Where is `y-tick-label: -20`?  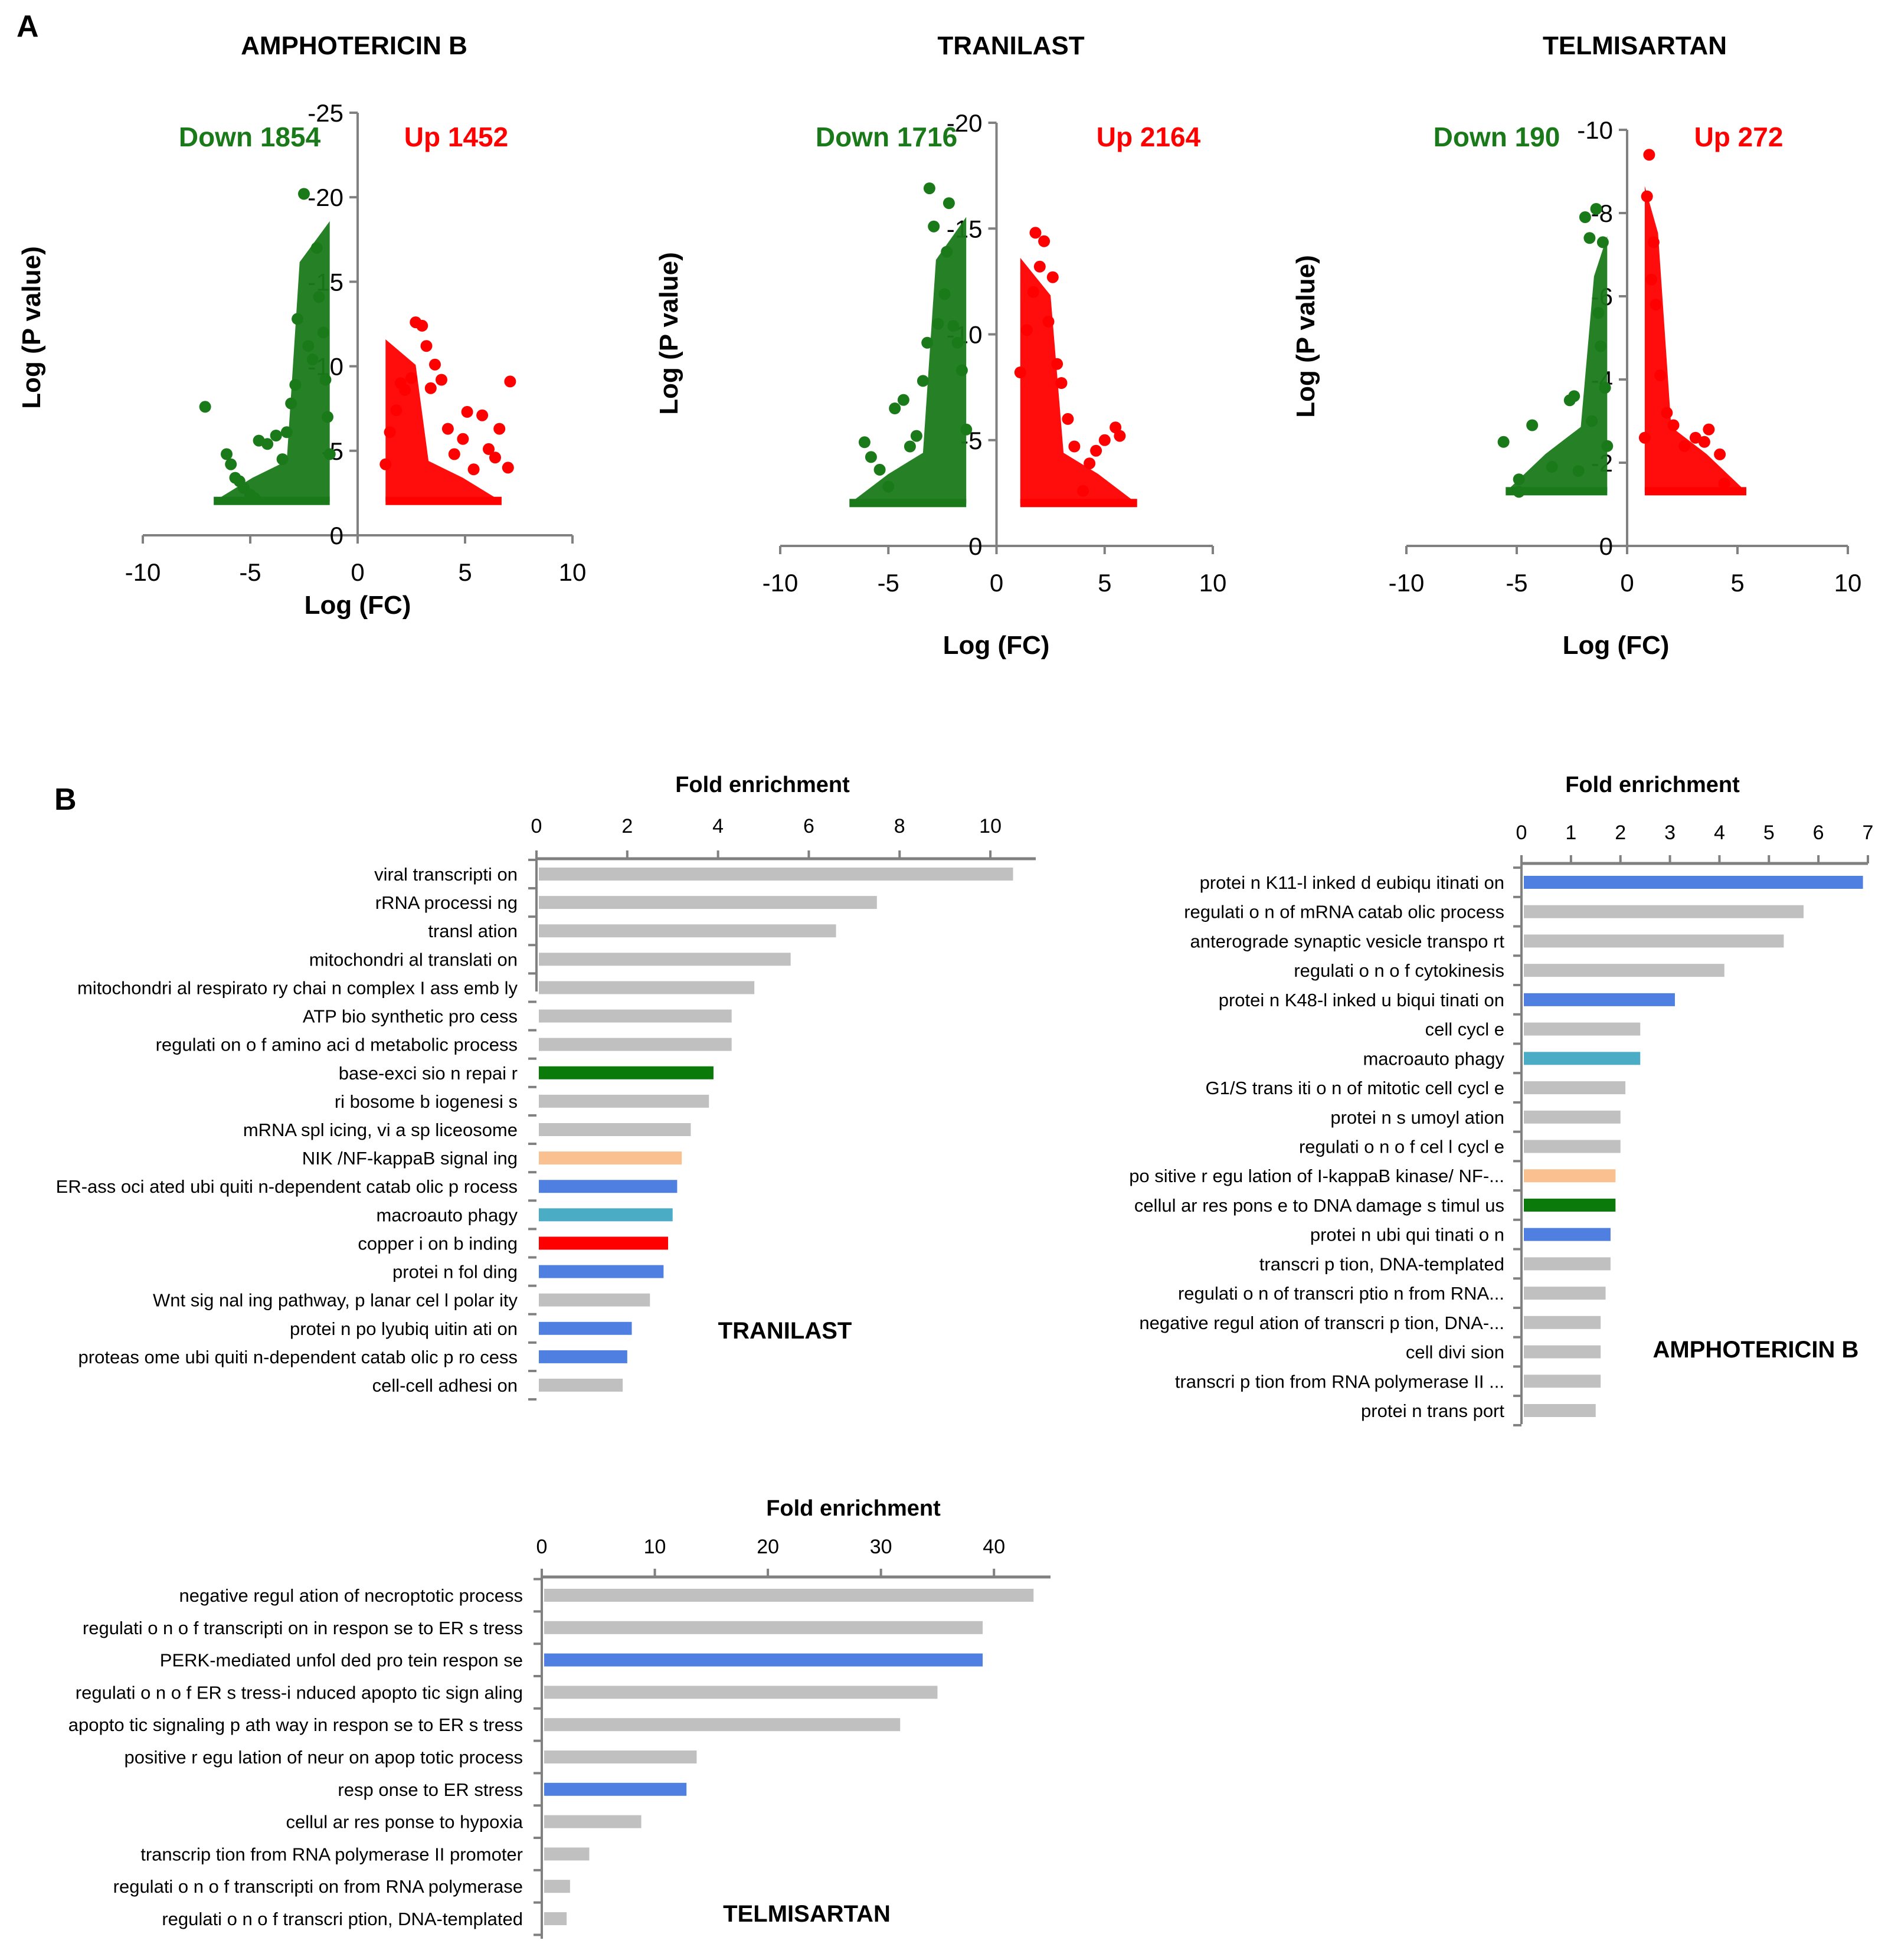
y-tick-label: -20 is located at coordinates (965, 123).